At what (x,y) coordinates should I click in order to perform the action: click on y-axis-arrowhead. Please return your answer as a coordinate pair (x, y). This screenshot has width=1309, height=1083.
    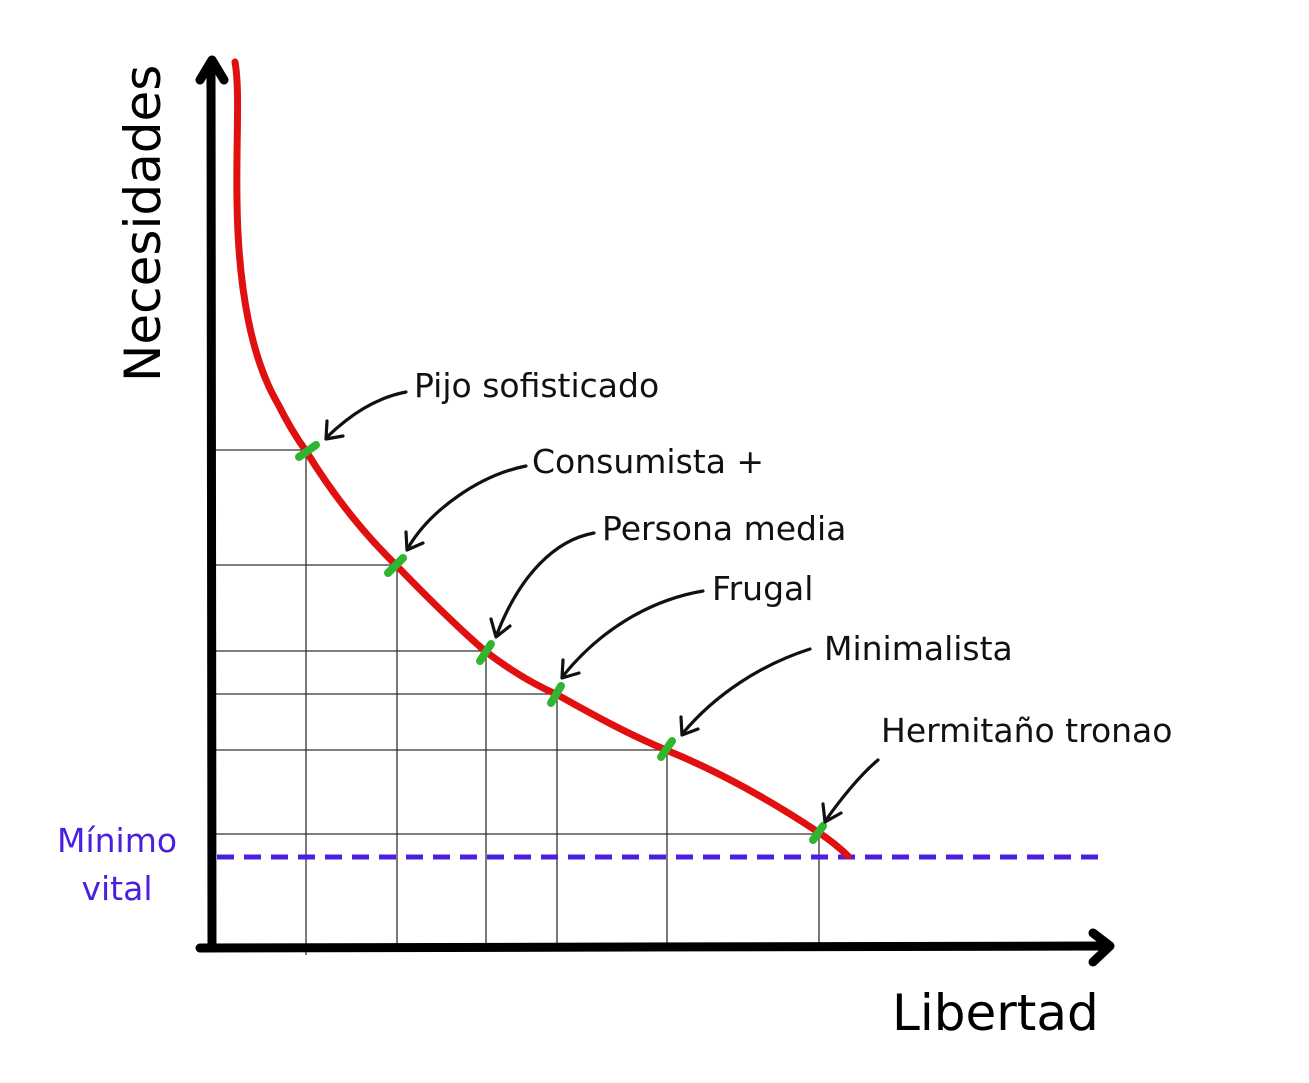
    Looking at the image, I should click on (212, 70).